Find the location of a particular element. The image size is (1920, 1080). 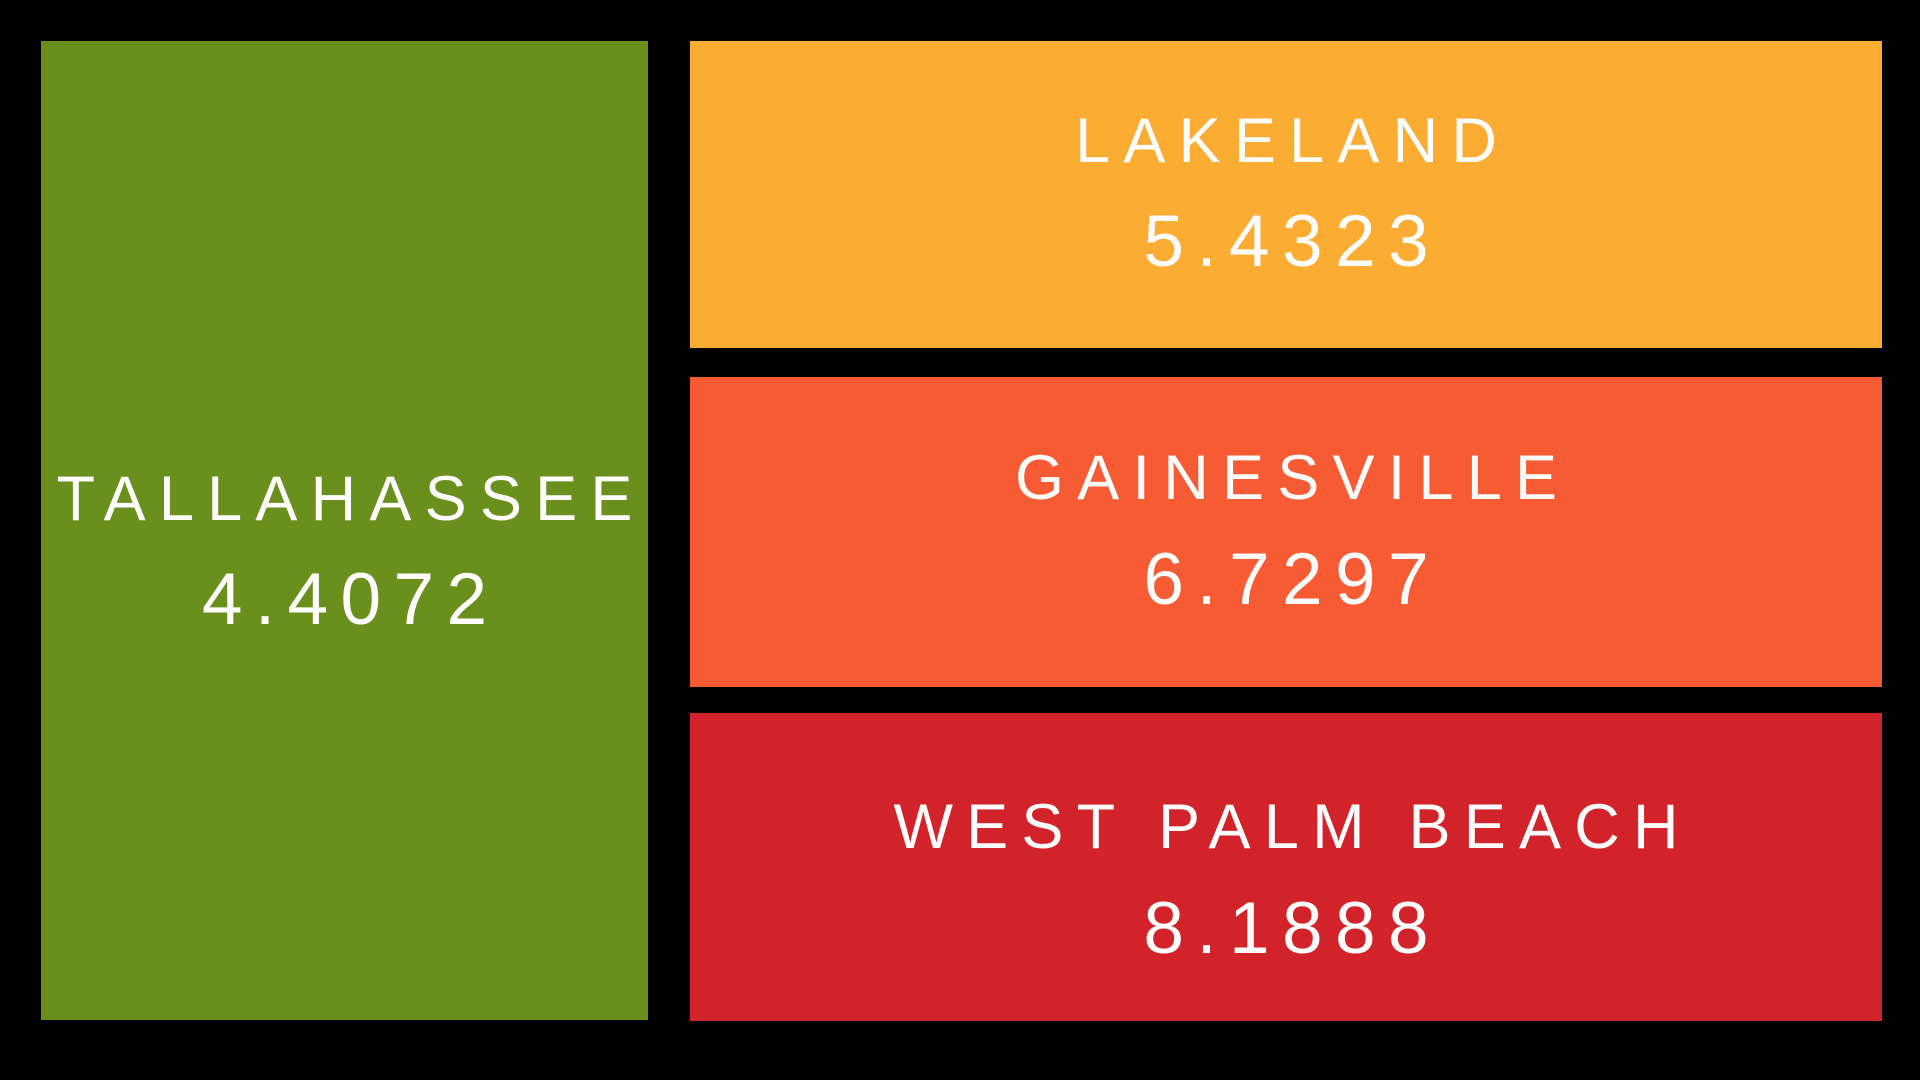

tile-text-group: LAKELAND 5.4323 is located at coordinates (1286, 194).